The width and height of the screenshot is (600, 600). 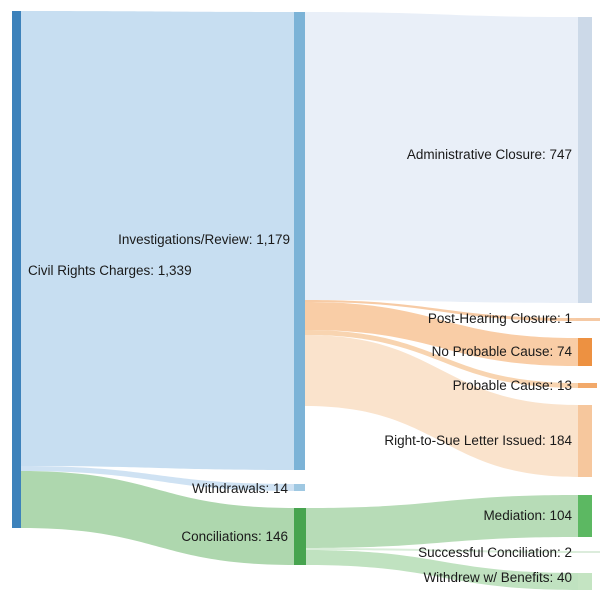 I want to click on node-civil_rights_charges, so click(x=16, y=269).